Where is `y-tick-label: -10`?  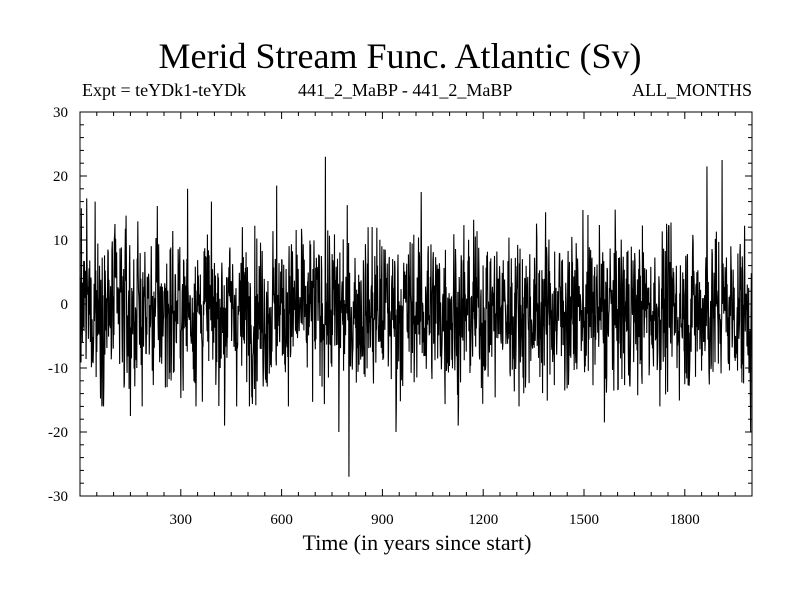 y-tick-label: -10 is located at coordinates (58, 369).